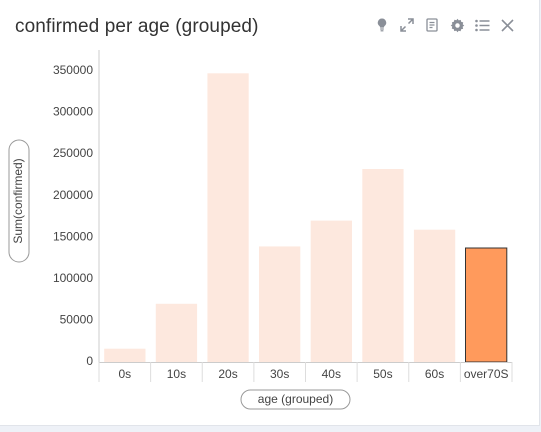  What do you see at coordinates (507, 25) in the screenshot?
I see `close-icon` at bounding box center [507, 25].